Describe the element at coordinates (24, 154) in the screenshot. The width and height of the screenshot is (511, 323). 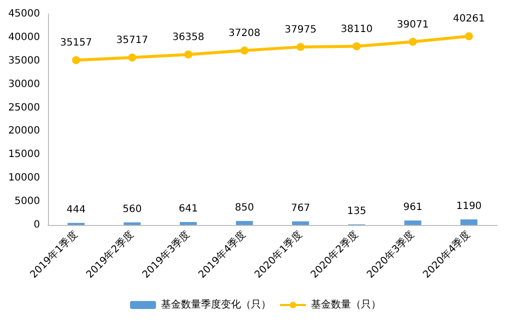
I see `y-tick-label: 15000` at that location.